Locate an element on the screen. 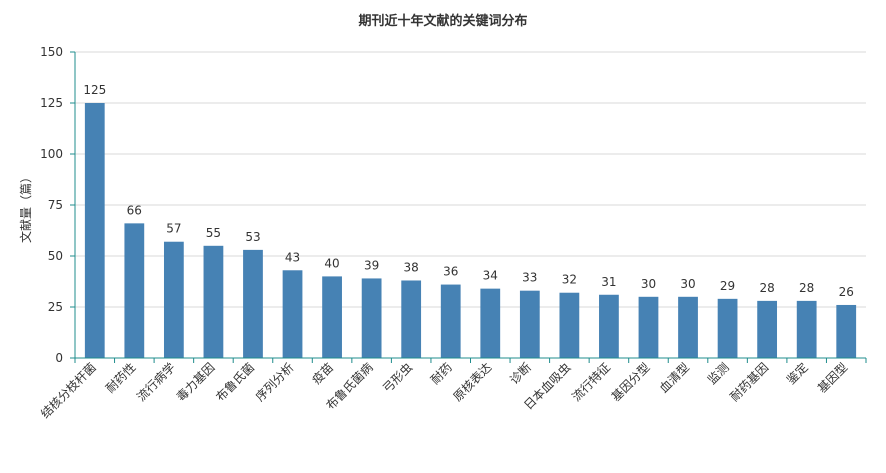 The width and height of the screenshot is (886, 473). y-tick-label: 150 is located at coordinates (51, 52).